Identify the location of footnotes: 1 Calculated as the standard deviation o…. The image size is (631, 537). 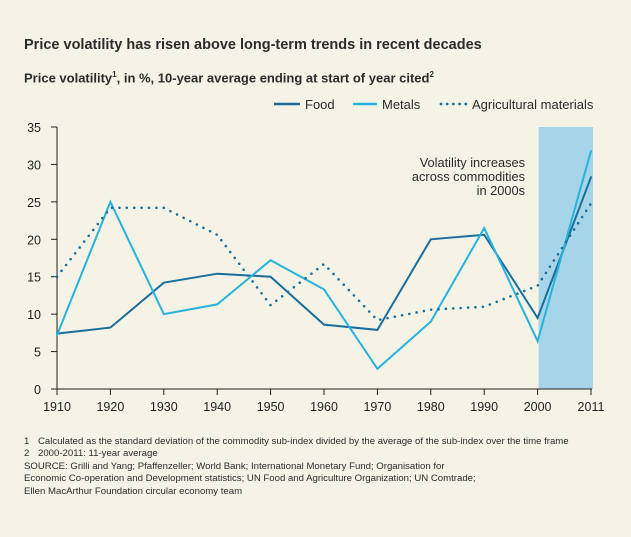
(314, 467).